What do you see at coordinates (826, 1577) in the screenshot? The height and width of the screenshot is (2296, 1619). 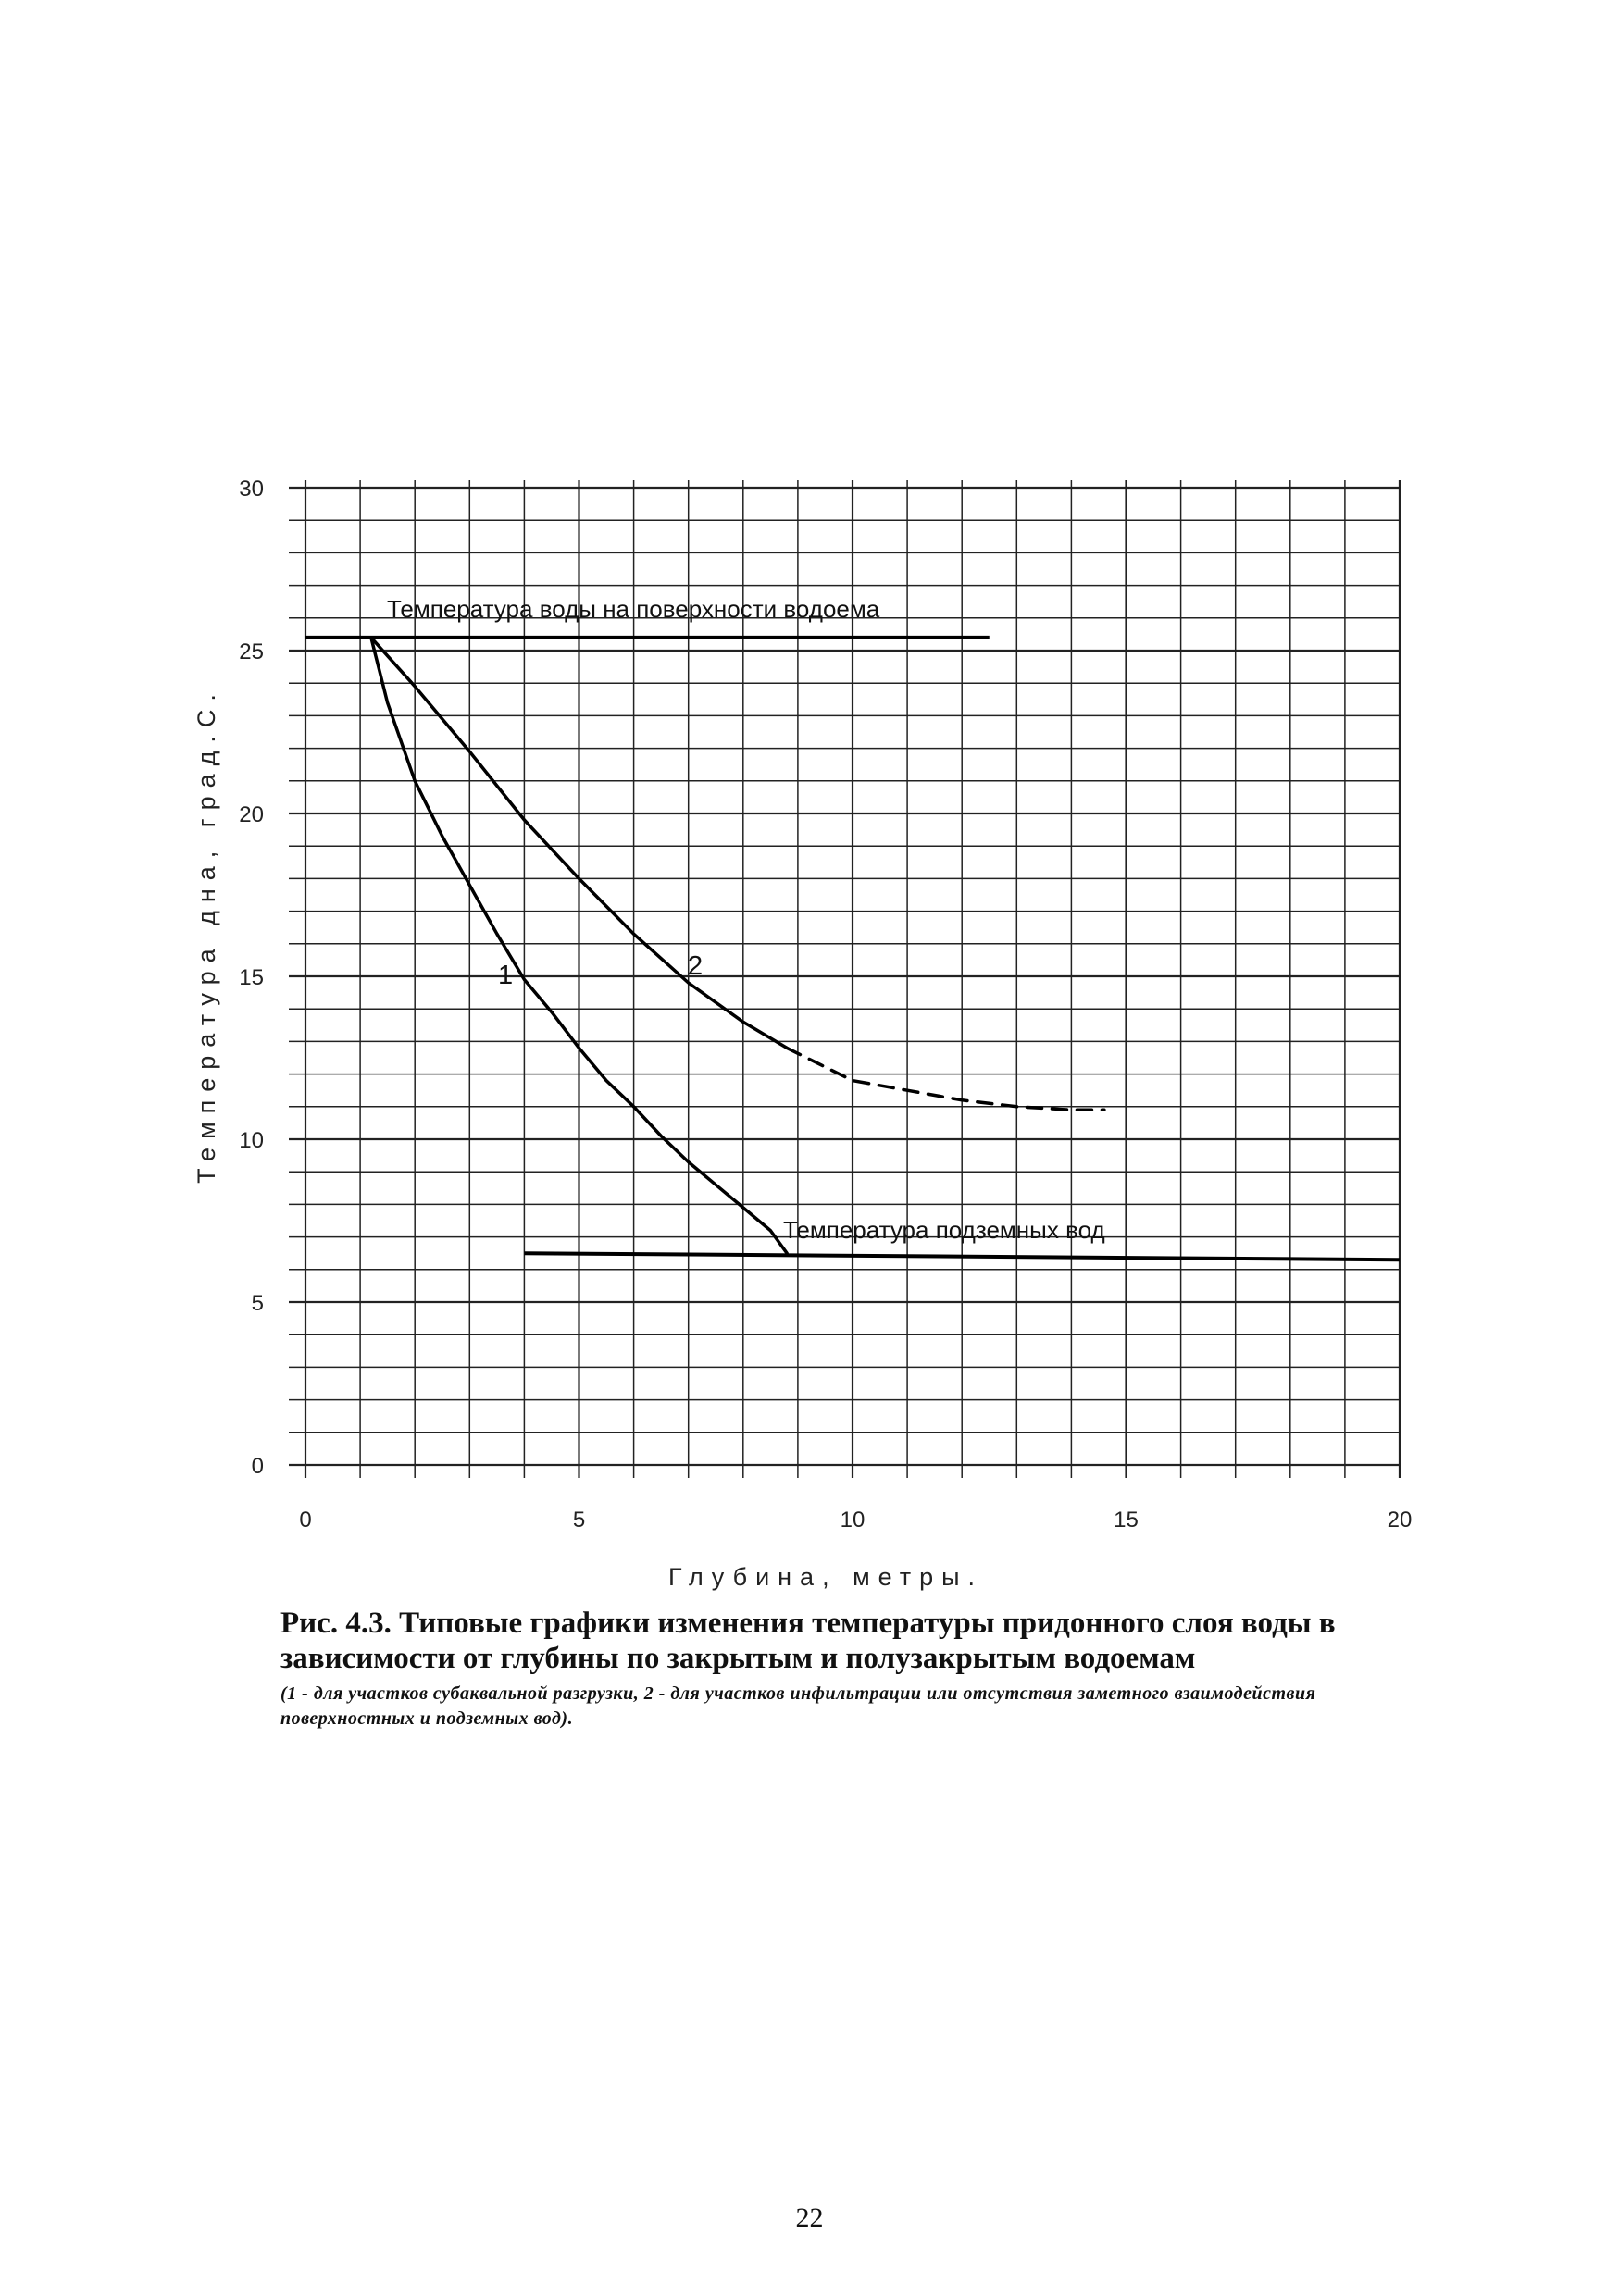 I see `x-axis-title: Глубина, метры.` at bounding box center [826, 1577].